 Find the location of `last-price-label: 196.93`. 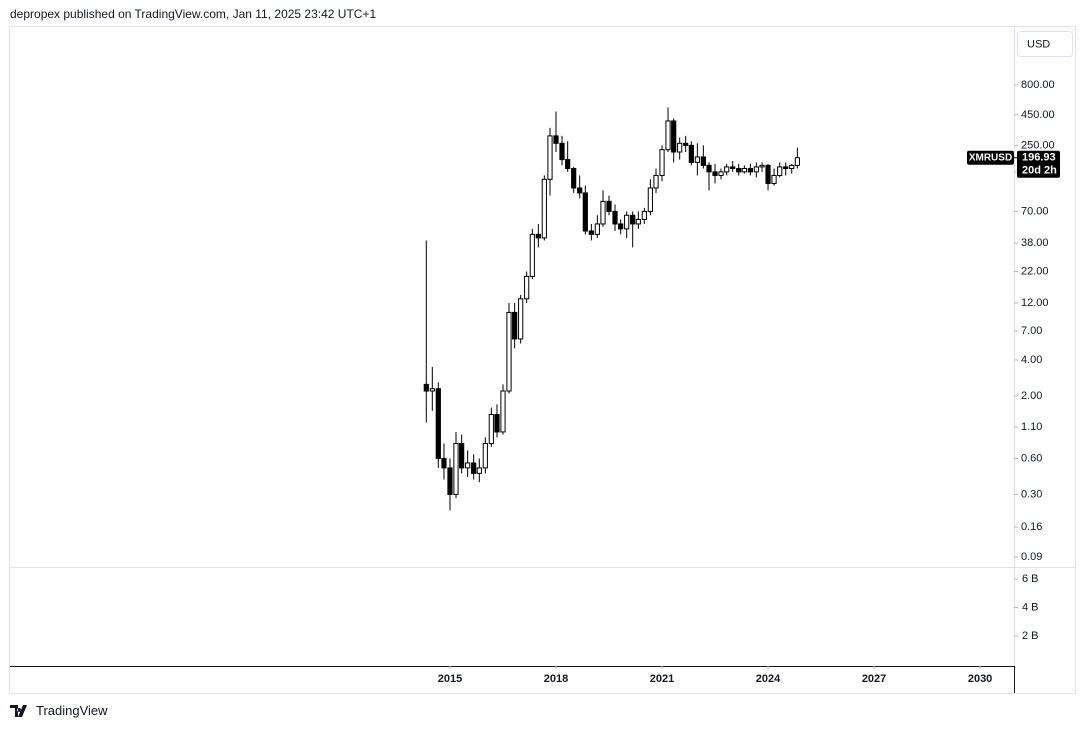

last-price-label: 196.93 is located at coordinates (1039, 158).